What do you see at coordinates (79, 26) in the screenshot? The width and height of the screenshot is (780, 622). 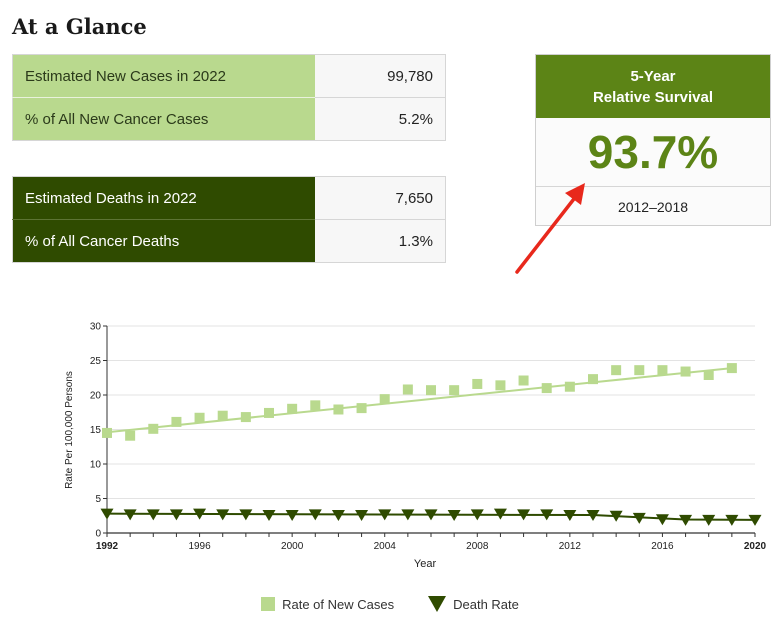 I see `page-title: At a Glance` at bounding box center [79, 26].